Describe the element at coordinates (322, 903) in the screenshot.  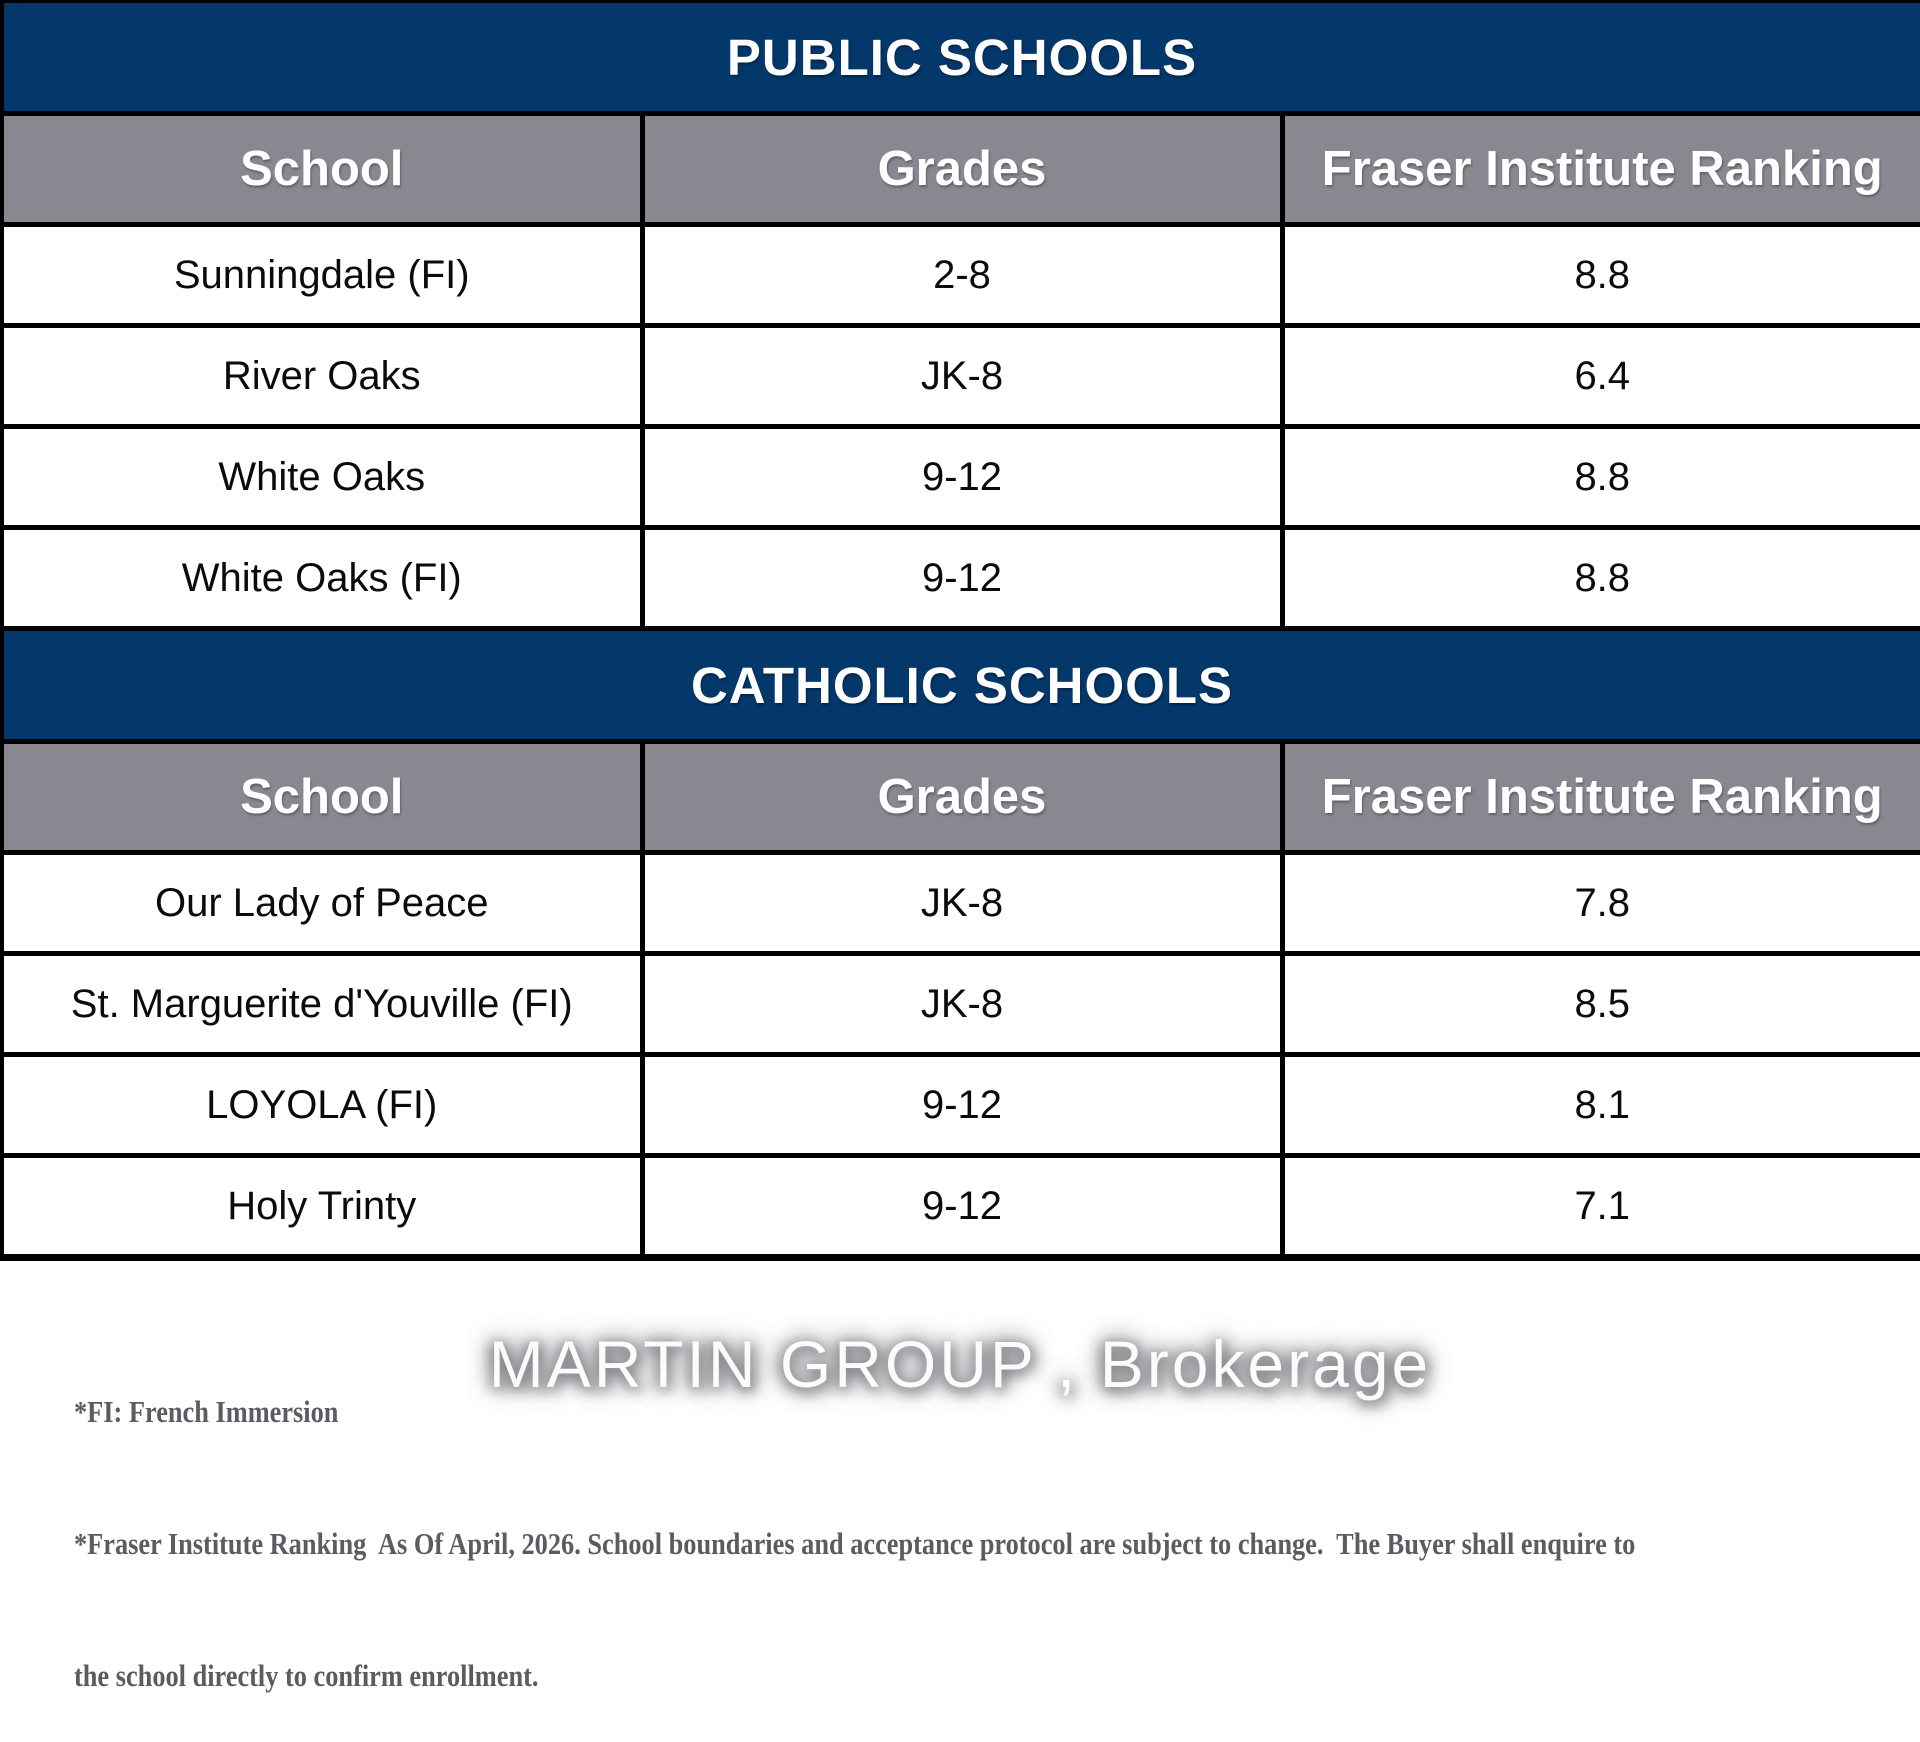
I see `cell-school: Our Lady of Peace` at that location.